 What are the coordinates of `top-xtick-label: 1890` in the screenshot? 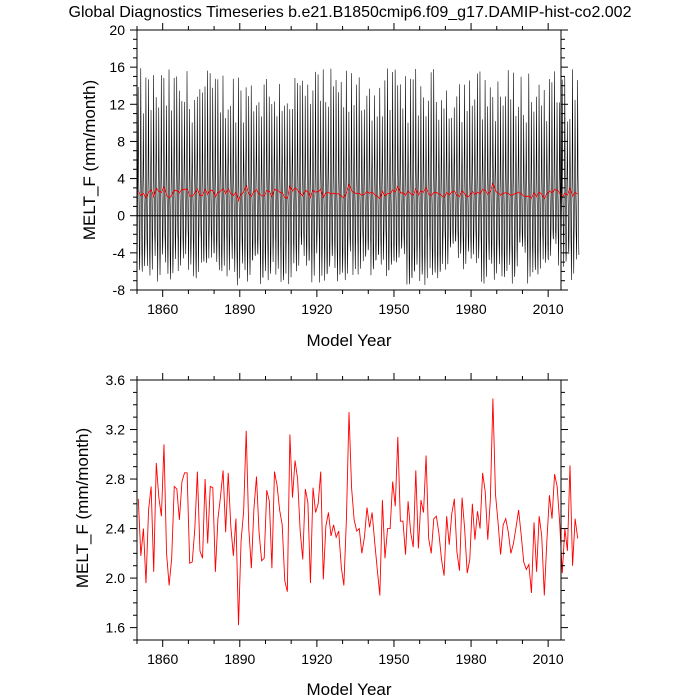 It's located at (239, 309).